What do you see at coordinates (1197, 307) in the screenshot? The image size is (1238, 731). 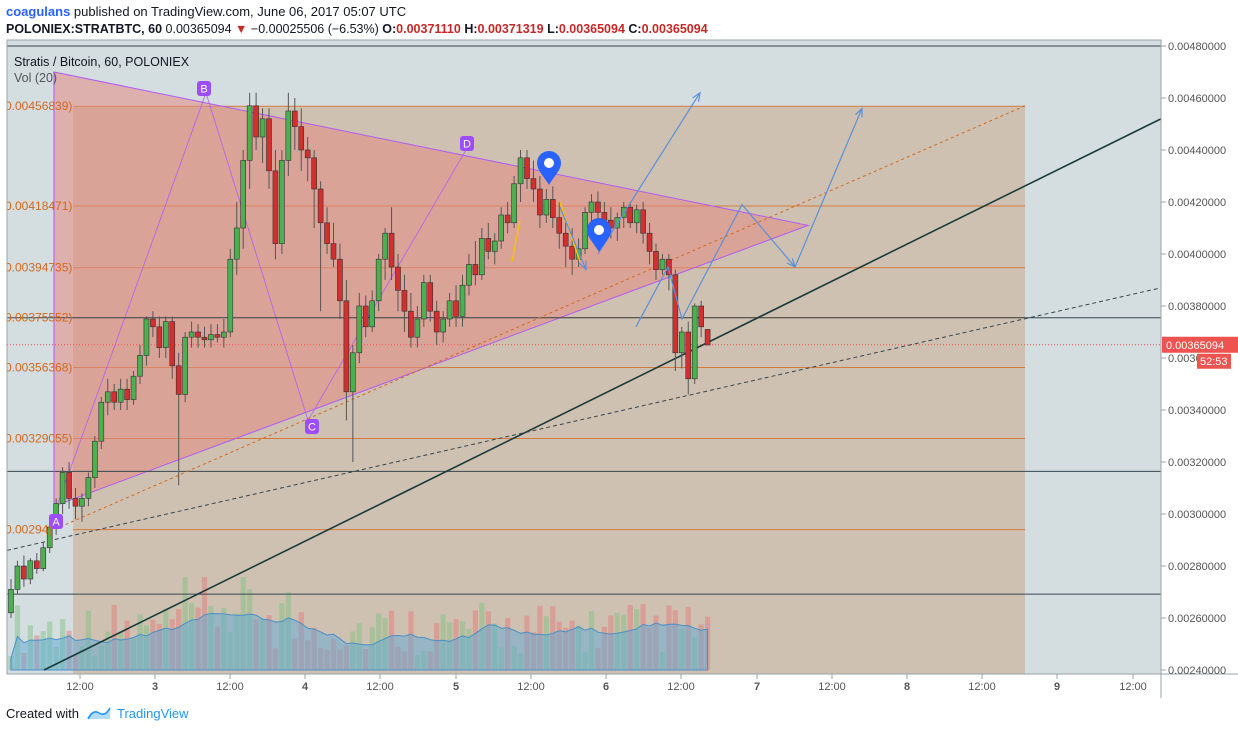 I see `price-tick-label: 0.00380000` at bounding box center [1197, 307].